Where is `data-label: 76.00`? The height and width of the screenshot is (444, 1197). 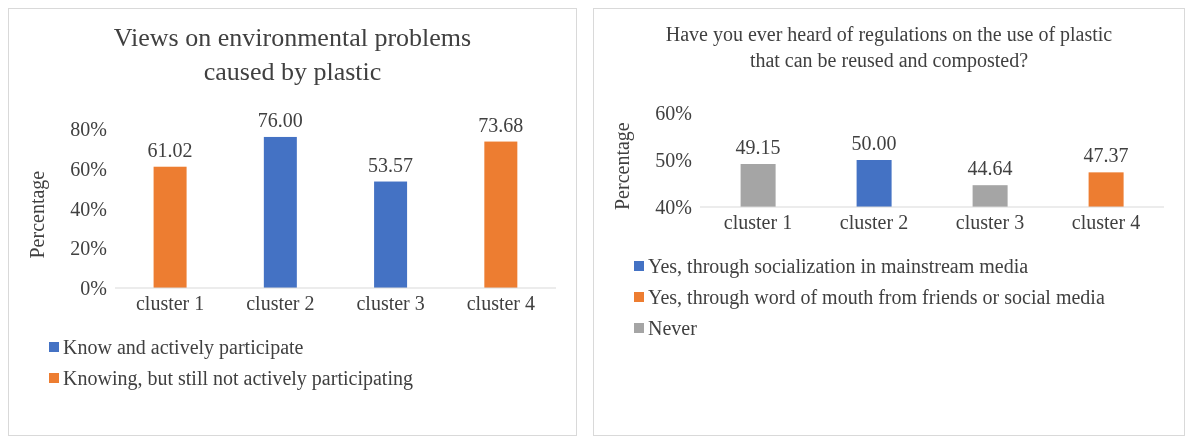
data-label: 76.00 is located at coordinates (280, 119).